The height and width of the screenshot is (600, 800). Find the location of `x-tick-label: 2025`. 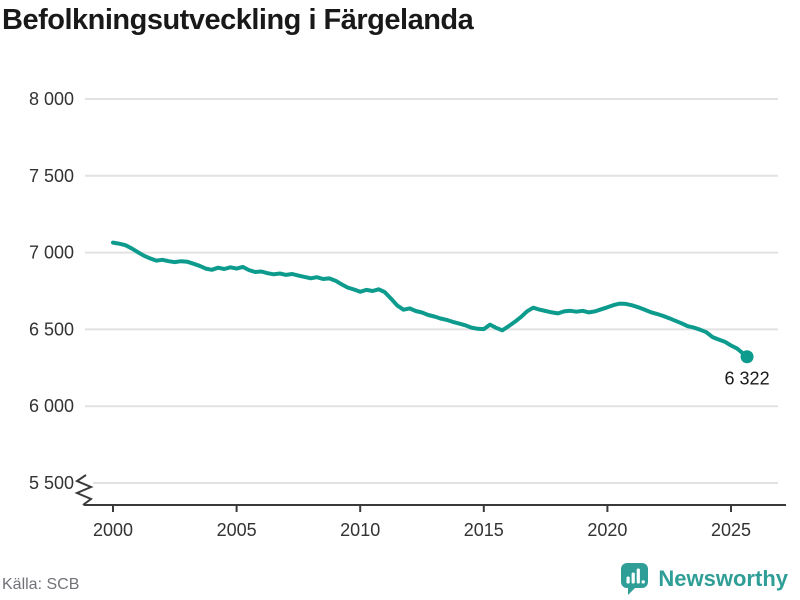

x-tick-label: 2025 is located at coordinates (731, 530).